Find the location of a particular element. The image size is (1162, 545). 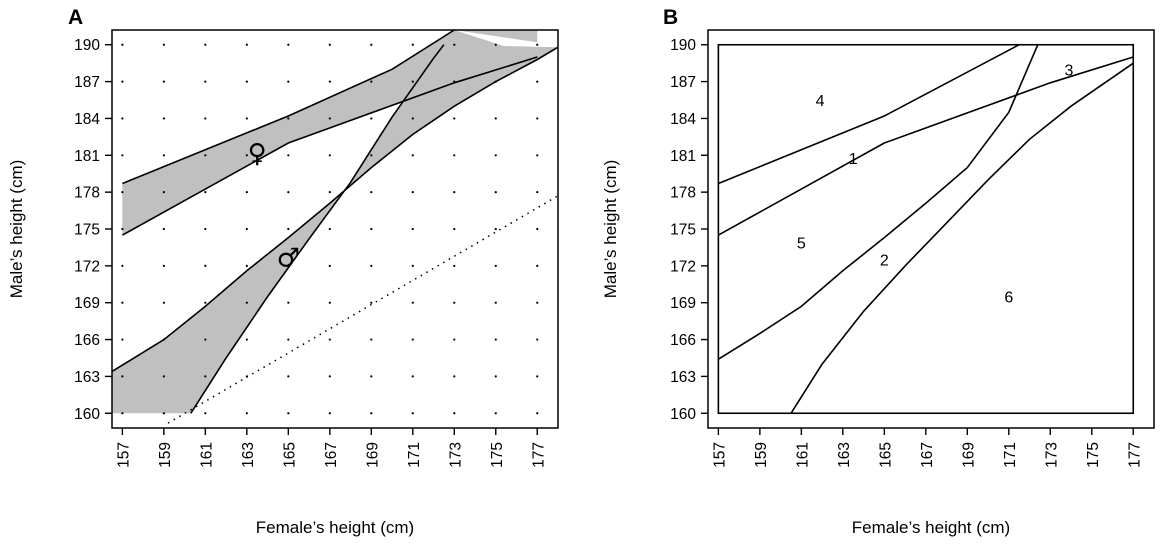

y-tick-label: 184 is located at coordinates (87, 119).